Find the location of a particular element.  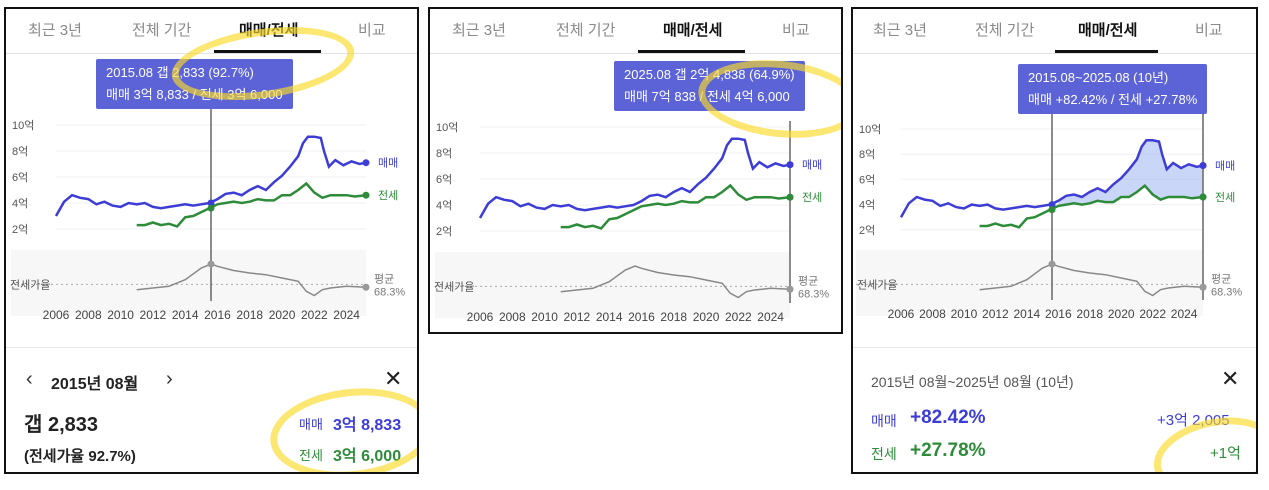

rent-change-amount: +1억 is located at coordinates (1225, 453).